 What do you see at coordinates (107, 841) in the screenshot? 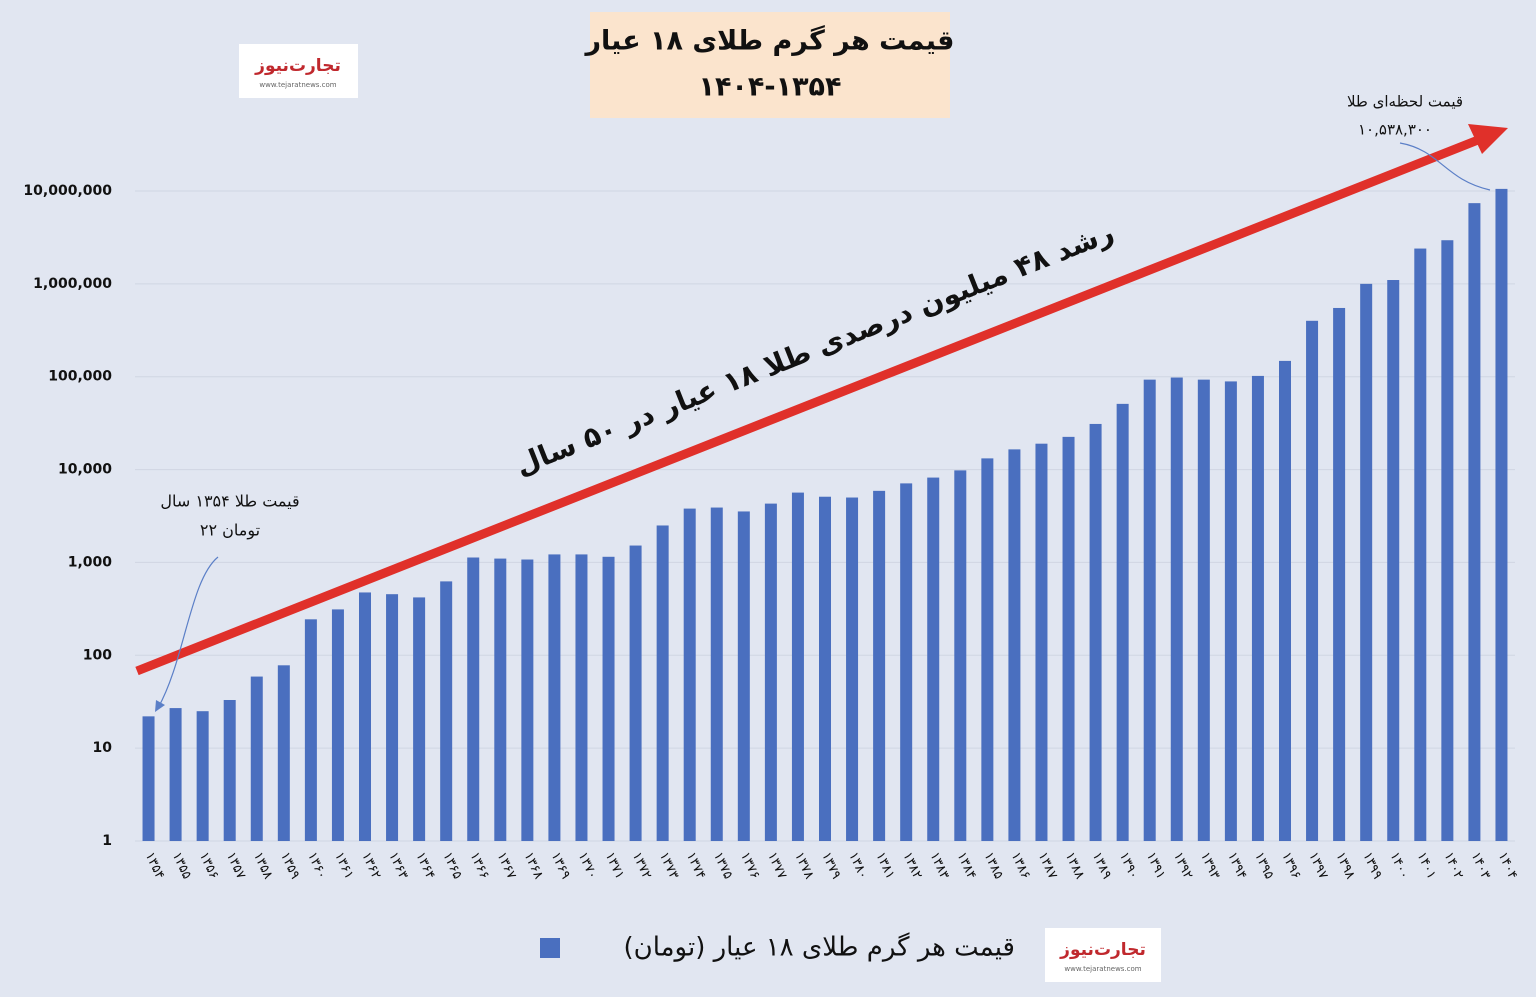
I see `y-tick-label: 1` at bounding box center [107, 841].